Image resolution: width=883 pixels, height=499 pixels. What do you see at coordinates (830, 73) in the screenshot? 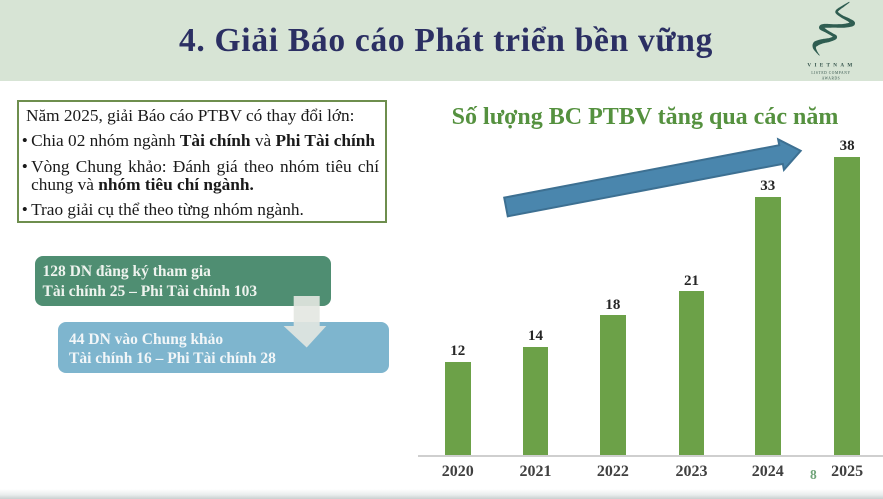
I see `svg-text: LISTED COMPANY` at bounding box center [830, 73].